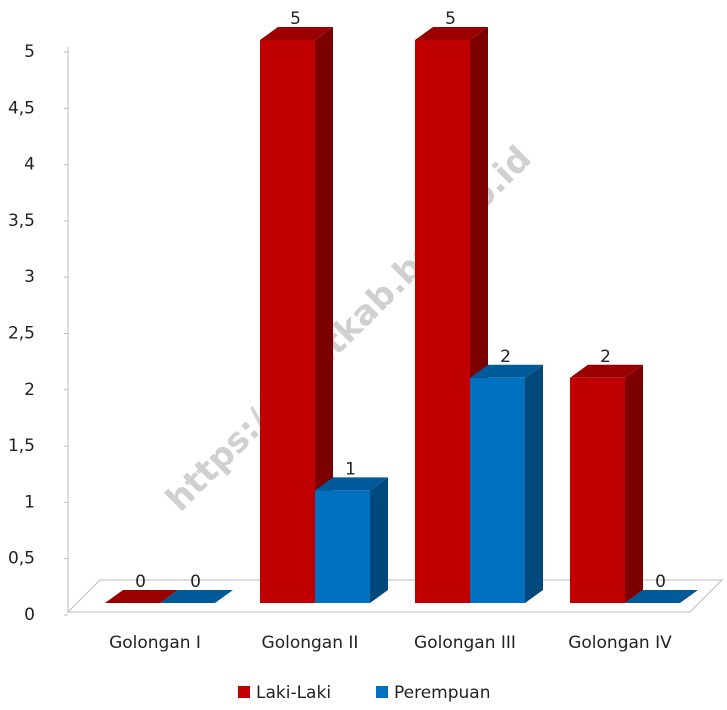 The height and width of the screenshot is (710, 727). What do you see at coordinates (21, 108) in the screenshot?
I see `y-tick-label: 4,5` at bounding box center [21, 108].